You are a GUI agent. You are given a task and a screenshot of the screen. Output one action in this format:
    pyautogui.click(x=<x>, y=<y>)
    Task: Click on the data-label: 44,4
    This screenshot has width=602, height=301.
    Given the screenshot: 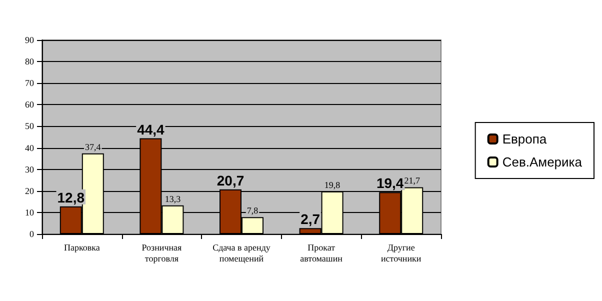 What is the action you would take?
    pyautogui.click(x=151, y=129)
    